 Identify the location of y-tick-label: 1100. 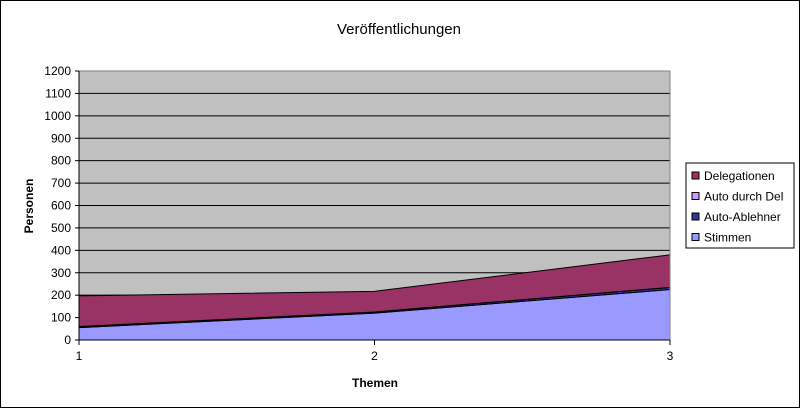
(58, 93).